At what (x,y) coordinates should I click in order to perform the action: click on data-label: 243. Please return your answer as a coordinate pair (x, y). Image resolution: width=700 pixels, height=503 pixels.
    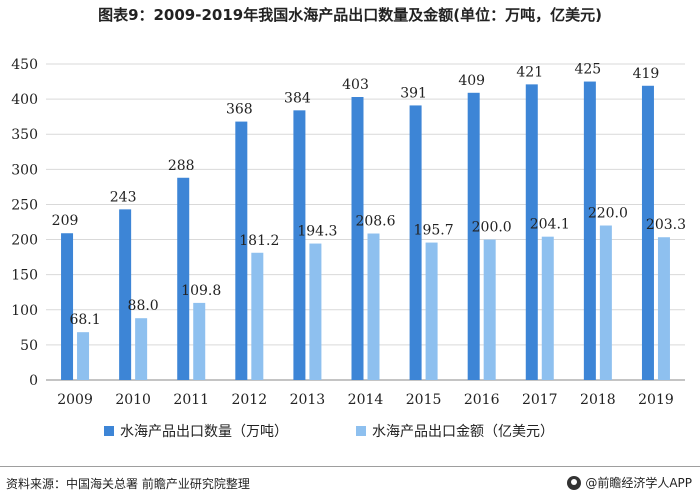
    Looking at the image, I should click on (123, 197).